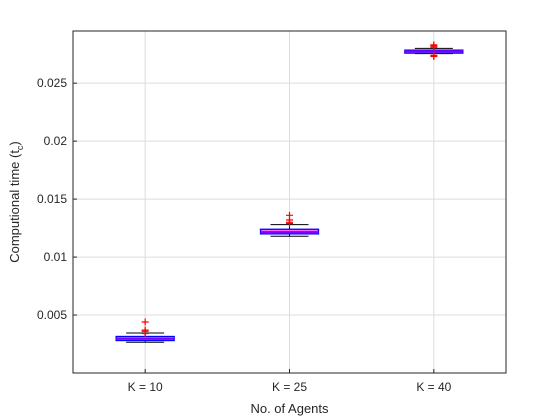 The height and width of the screenshot is (420, 560). I want to click on y-tick-label: 0.005, so click(52, 315).